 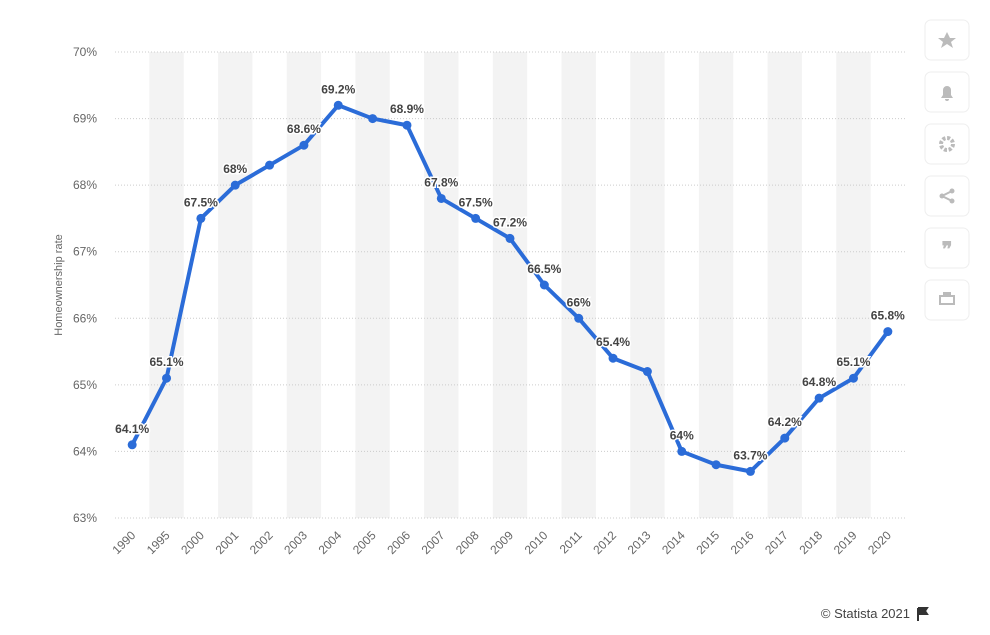 What do you see at coordinates (865, 613) in the screenshot?
I see `source: © Statista 2021` at bounding box center [865, 613].